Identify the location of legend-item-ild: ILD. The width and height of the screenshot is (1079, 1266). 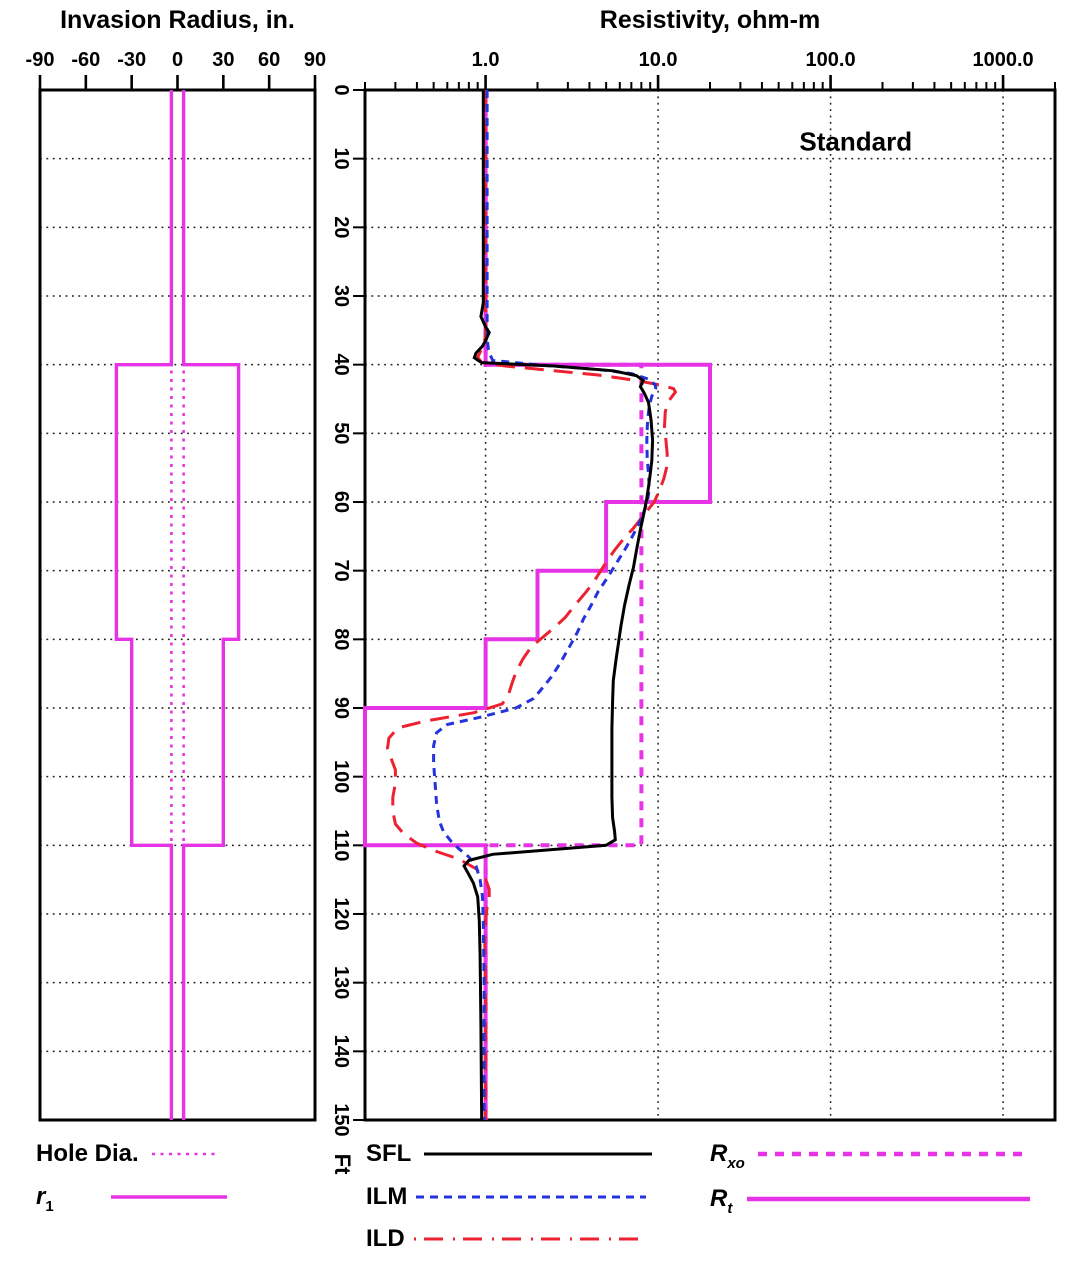
(507, 1239).